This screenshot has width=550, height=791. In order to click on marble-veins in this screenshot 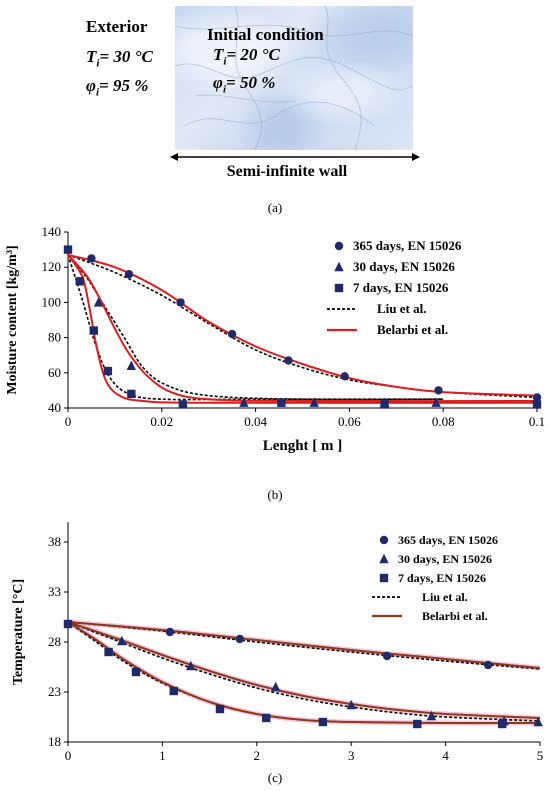, I will do `click(294, 78)`.